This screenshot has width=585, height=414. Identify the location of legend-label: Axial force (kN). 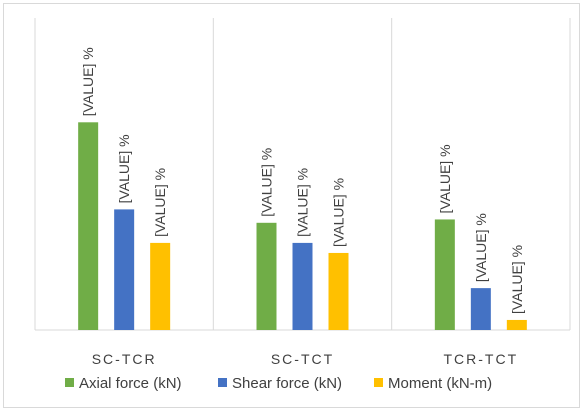
(130, 383).